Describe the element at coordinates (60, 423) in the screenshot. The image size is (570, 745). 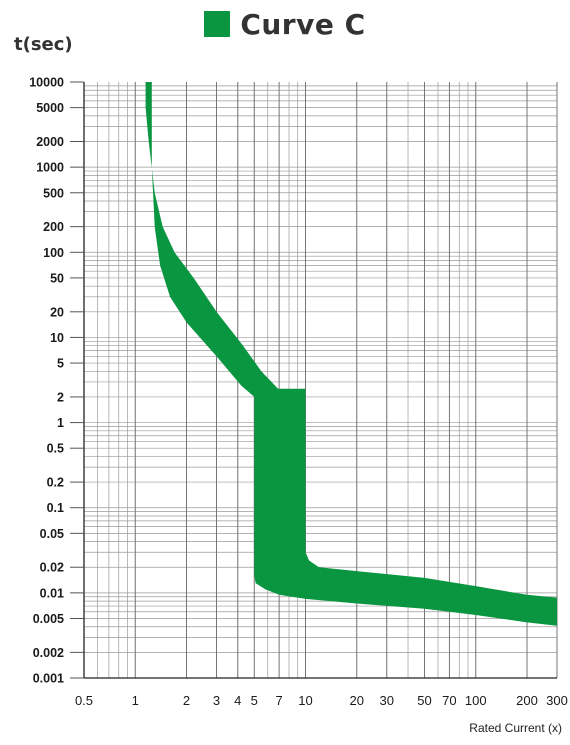
I see `y-tick-label: 1` at that location.